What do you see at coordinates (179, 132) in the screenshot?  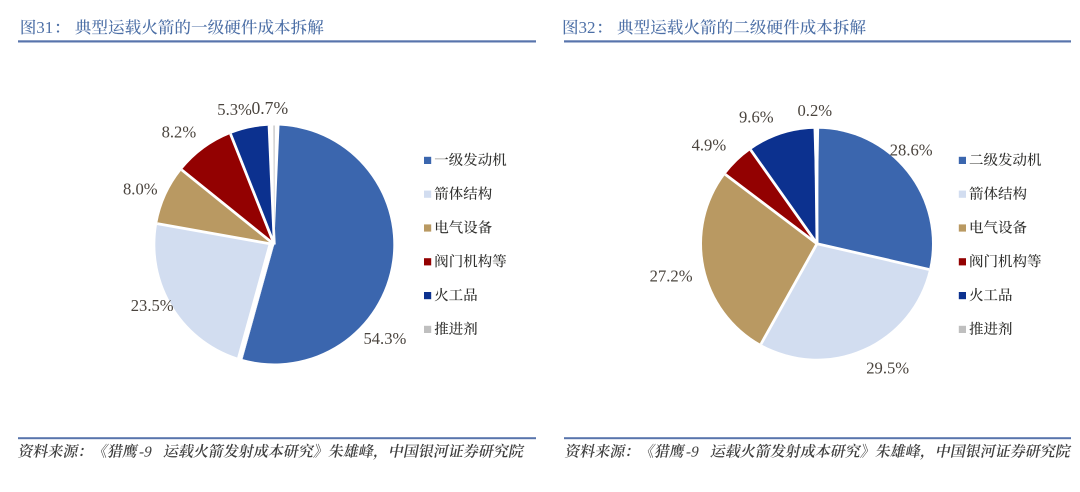 I see `svg-text: 8.2%` at bounding box center [179, 132].